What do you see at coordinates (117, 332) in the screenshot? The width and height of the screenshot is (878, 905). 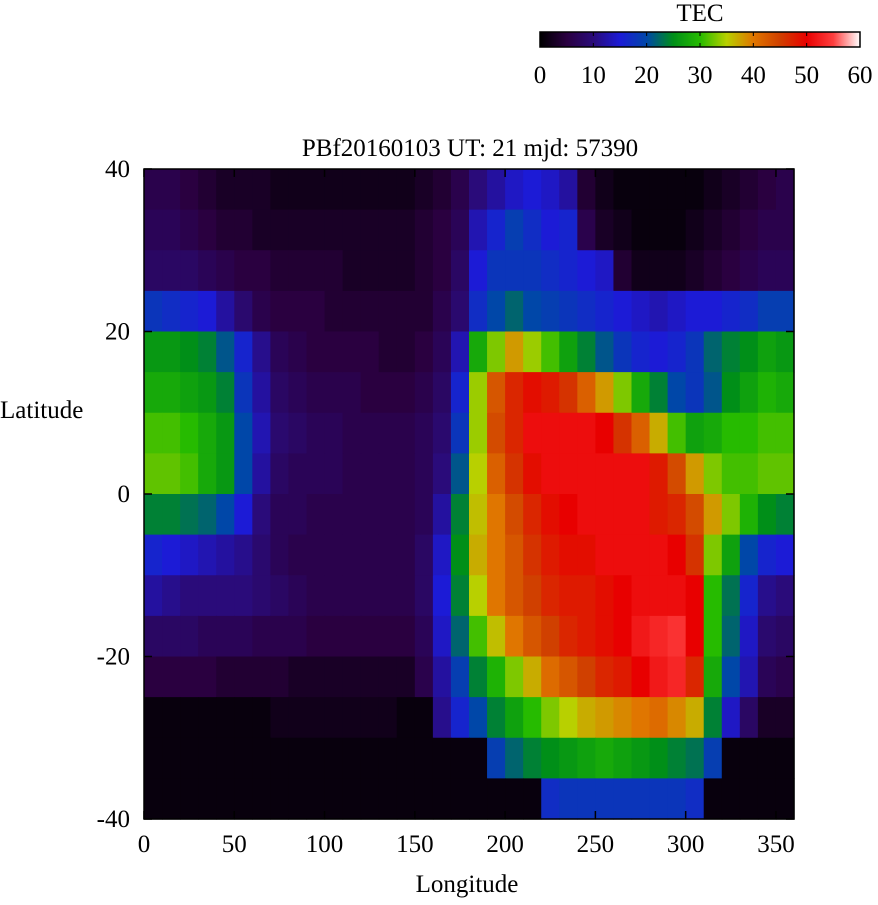 I see `y-tick-label: 20` at bounding box center [117, 332].